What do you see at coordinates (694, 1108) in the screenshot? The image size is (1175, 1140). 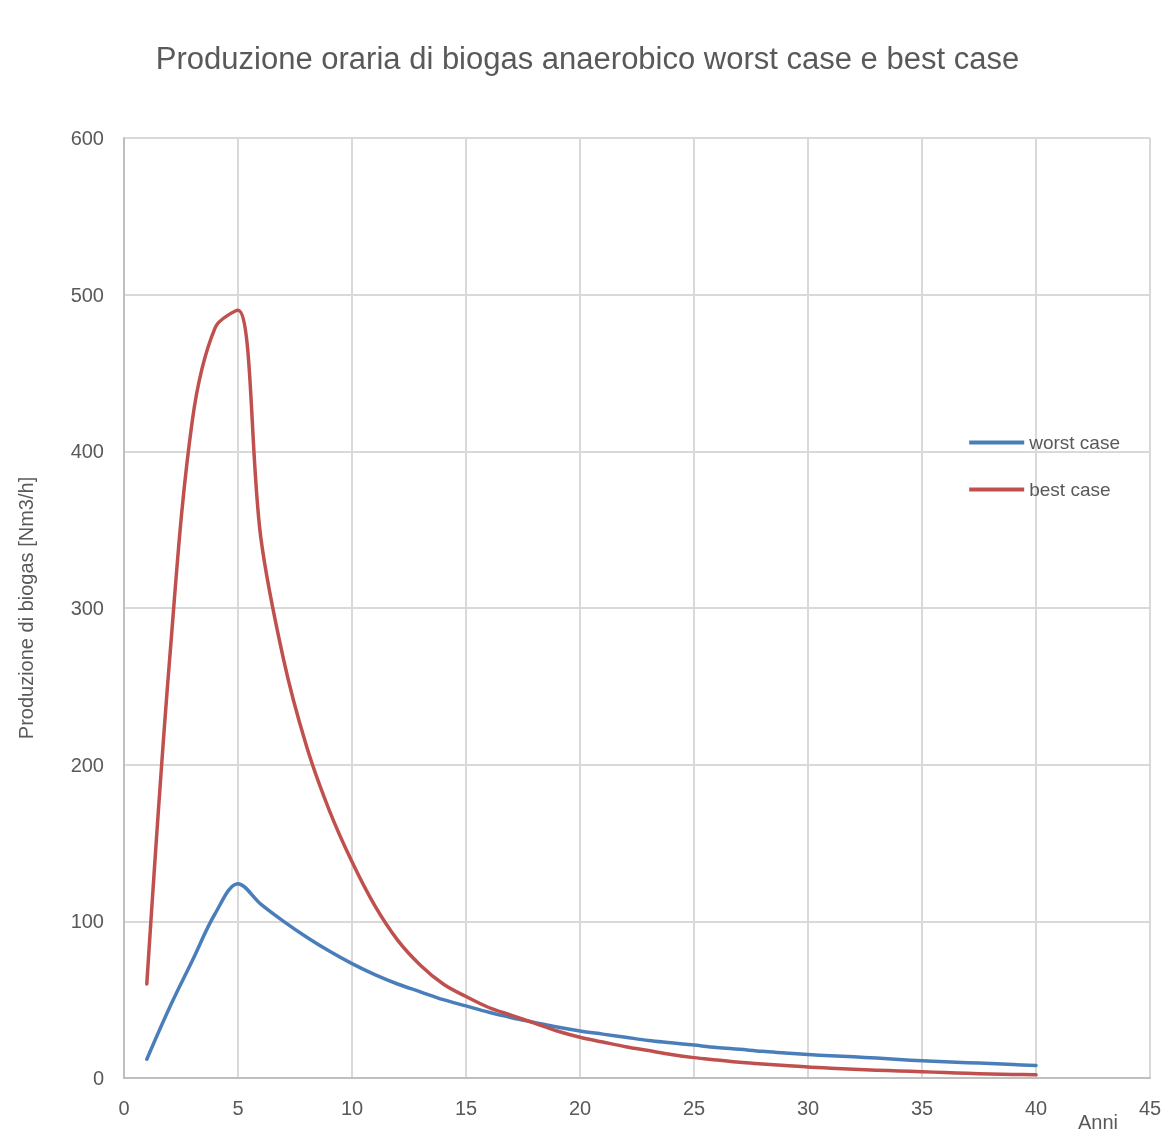 I see `x-tick-label: 25` at bounding box center [694, 1108].